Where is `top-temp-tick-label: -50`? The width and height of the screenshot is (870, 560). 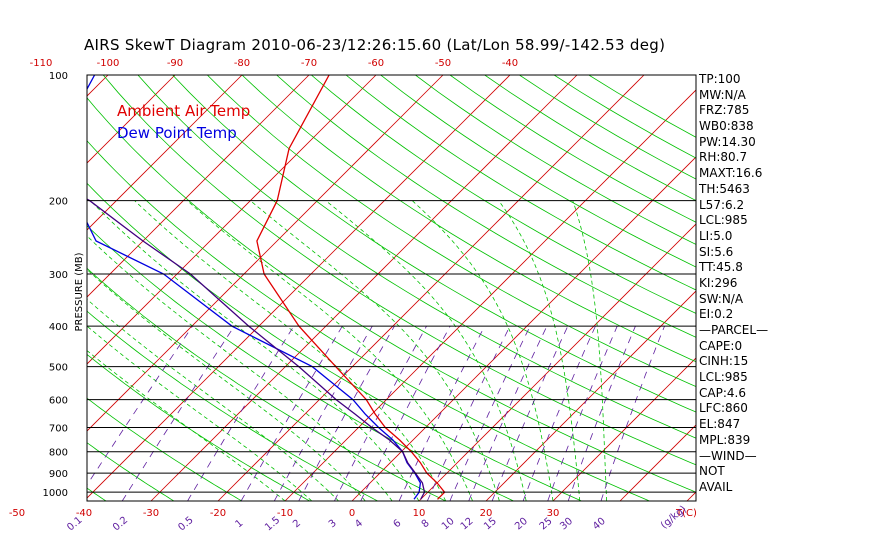 top-temp-tick-label: -50 is located at coordinates (443, 63).